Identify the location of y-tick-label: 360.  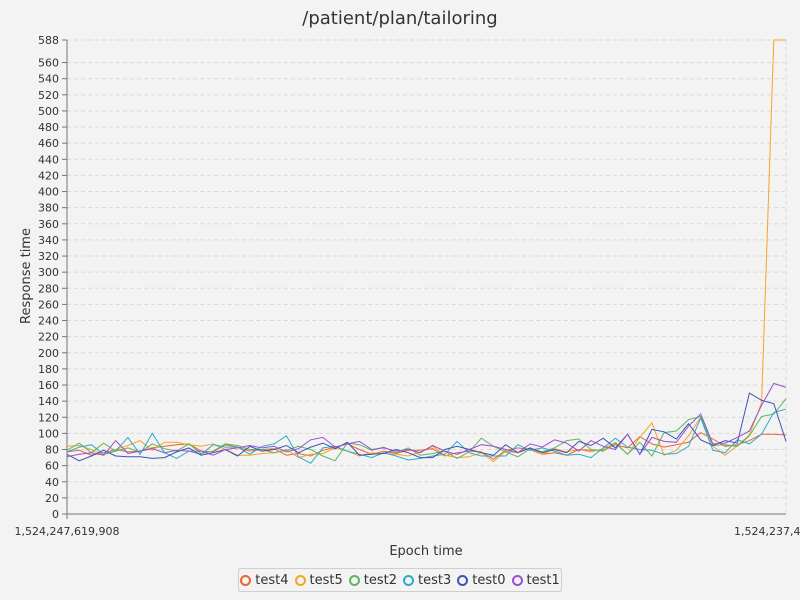
(48, 224).